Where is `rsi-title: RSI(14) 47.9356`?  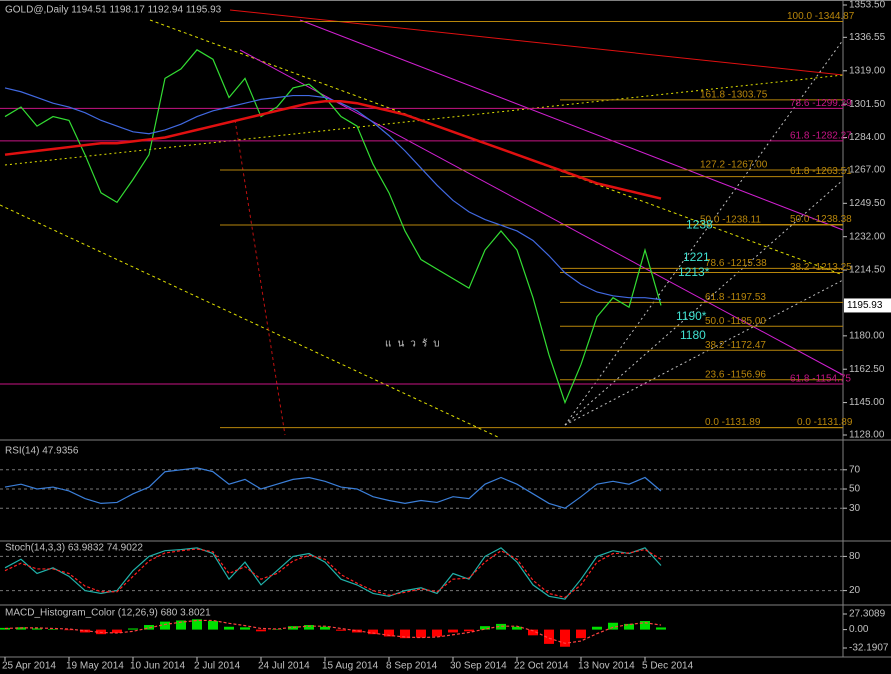 rsi-title: RSI(14) 47.9356 is located at coordinates (42, 451).